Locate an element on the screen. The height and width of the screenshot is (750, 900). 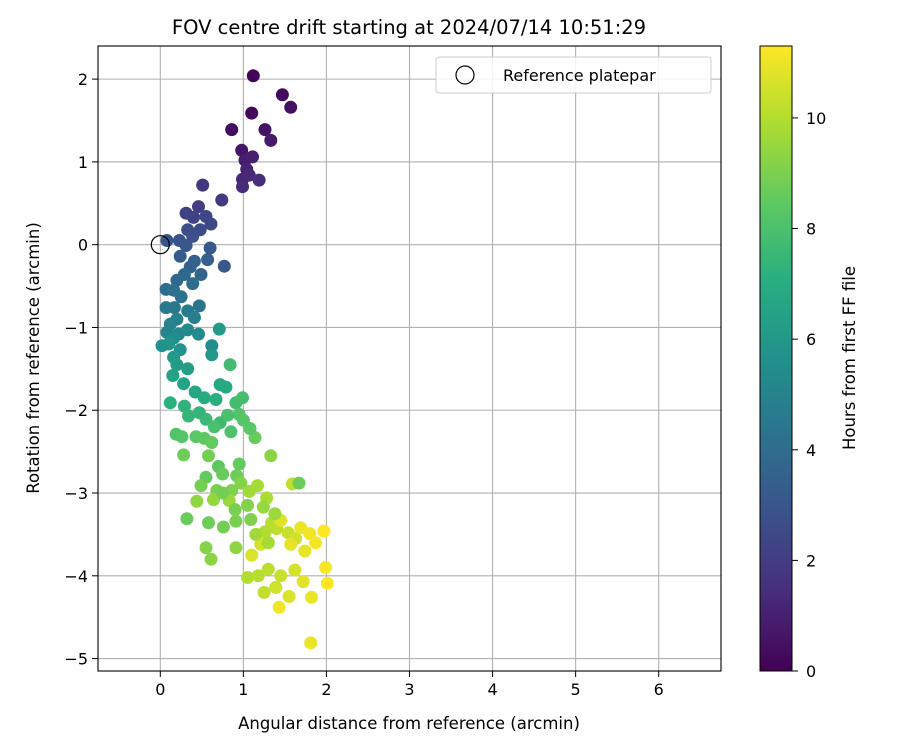
y-axis-label: Rotation from reference (arcmin) is located at coordinates (33, 358).